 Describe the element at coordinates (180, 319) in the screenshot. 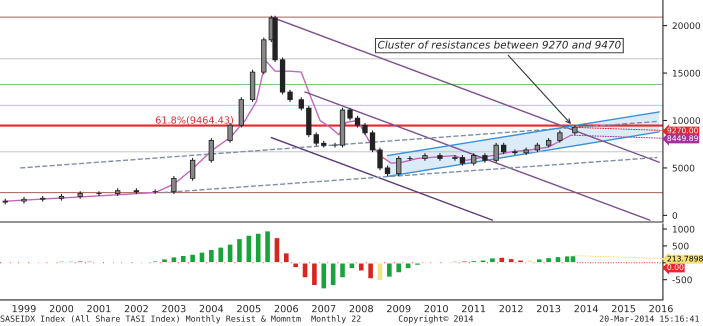

I see `text: SASEIDX Index (All Share TASI Index) Monthly Resist & Momntm Monthly 22` at that location.